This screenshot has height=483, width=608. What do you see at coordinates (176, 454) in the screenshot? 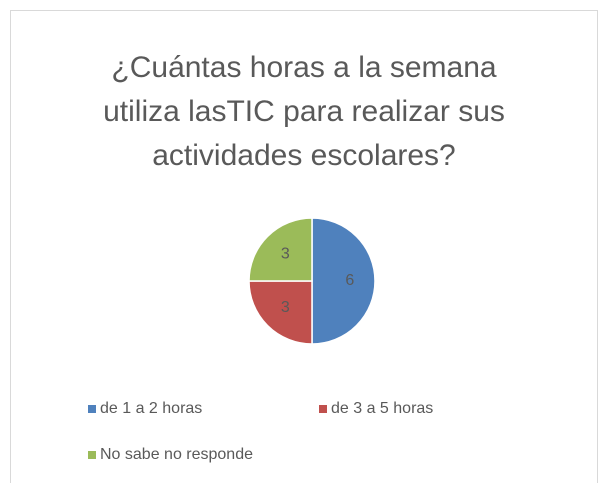
I see `legend-label: No sabe no responde` at bounding box center [176, 454].